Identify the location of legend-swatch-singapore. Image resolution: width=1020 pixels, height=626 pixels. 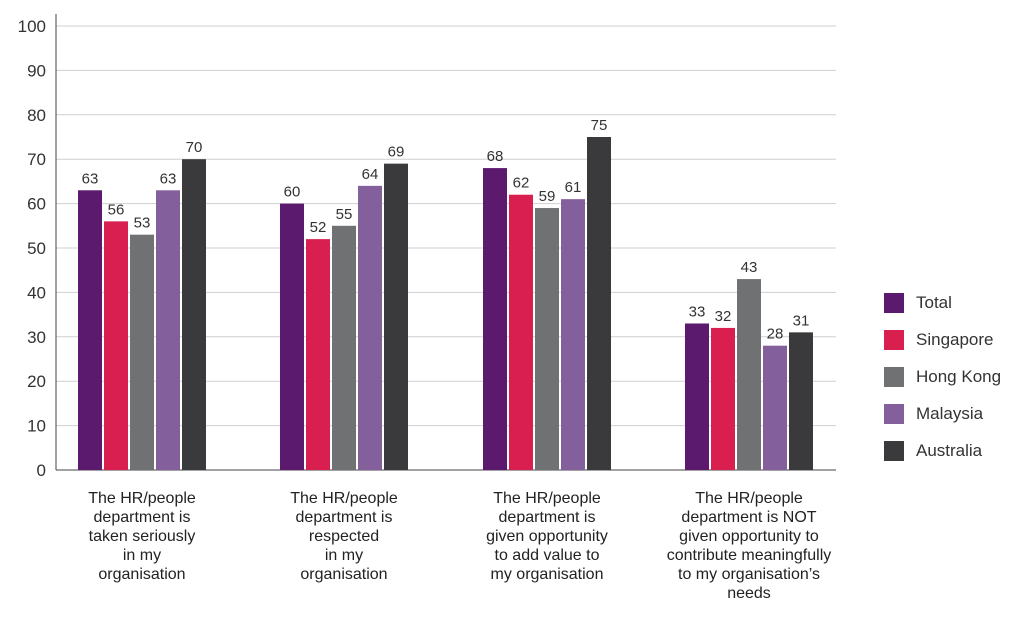
(894, 339).